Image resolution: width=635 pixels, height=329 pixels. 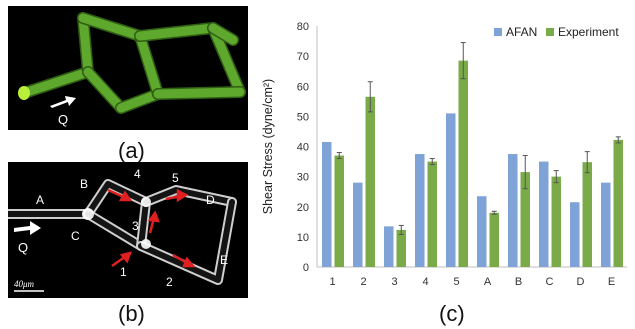 What do you see at coordinates (611, 282) in the screenshot?
I see `x-tick-label: E` at bounding box center [611, 282].